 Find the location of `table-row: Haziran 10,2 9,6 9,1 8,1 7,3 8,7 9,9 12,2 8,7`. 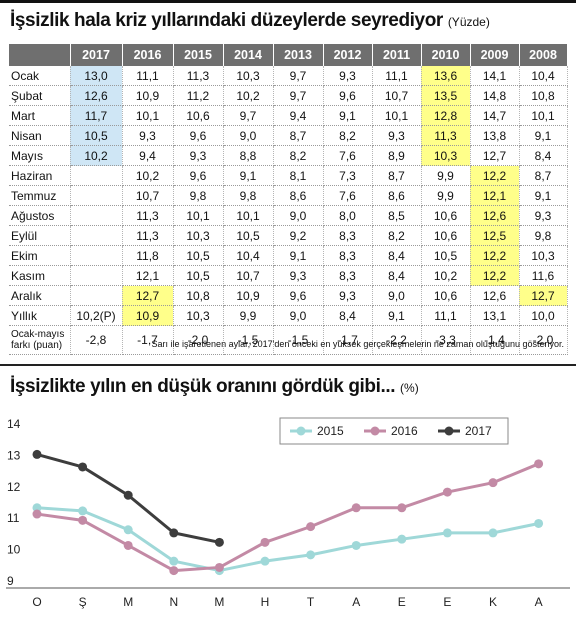

table-row: Haziran 10,2 9,6 9,1 8,1 7,3 8,7 9,9 12,2 8,7 is located at coordinates (288, 175).